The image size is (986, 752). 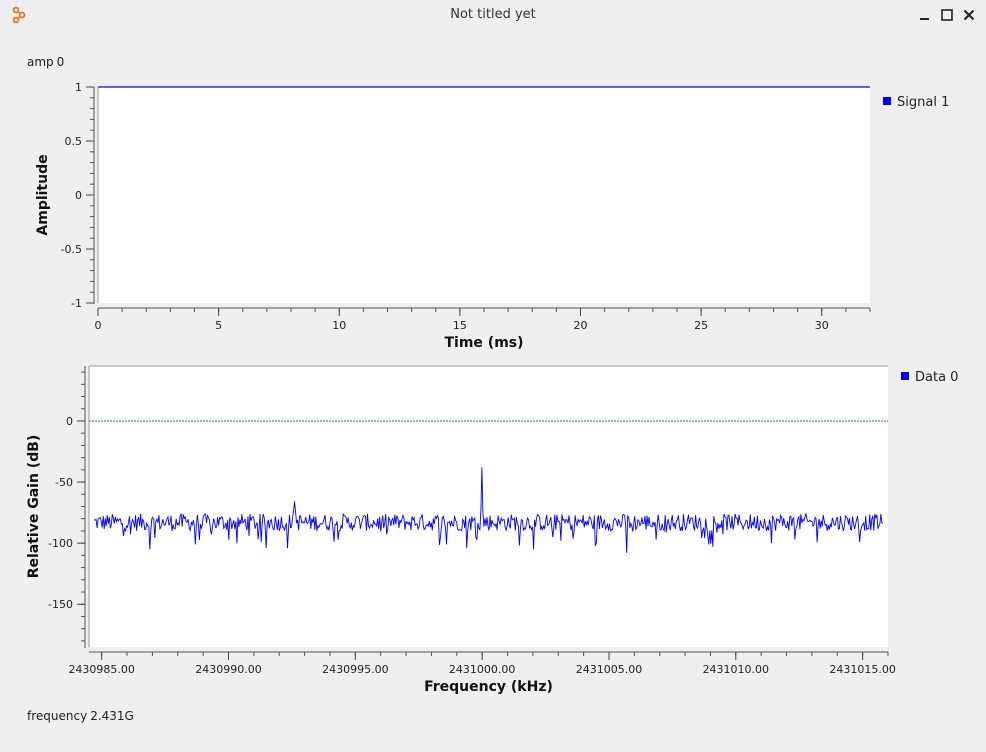 What do you see at coordinates (112, 716) in the screenshot?
I see `frequency-value: 2.431G` at bounding box center [112, 716].